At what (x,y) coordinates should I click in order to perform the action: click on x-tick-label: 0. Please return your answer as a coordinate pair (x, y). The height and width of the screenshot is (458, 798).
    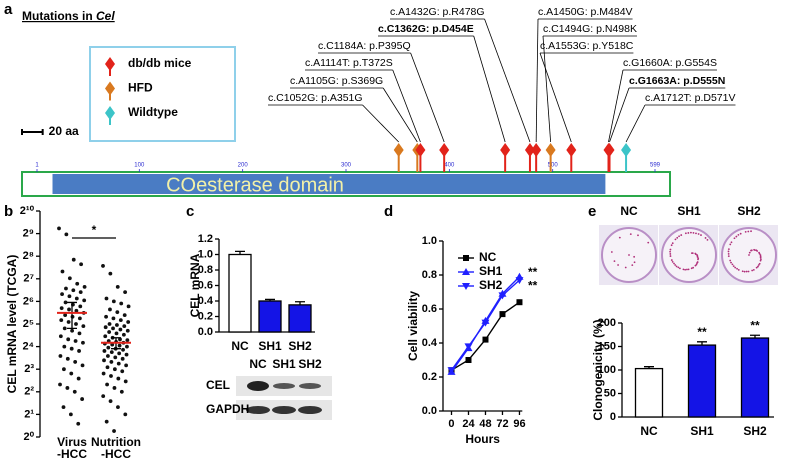
    Looking at the image, I should click on (451, 424).